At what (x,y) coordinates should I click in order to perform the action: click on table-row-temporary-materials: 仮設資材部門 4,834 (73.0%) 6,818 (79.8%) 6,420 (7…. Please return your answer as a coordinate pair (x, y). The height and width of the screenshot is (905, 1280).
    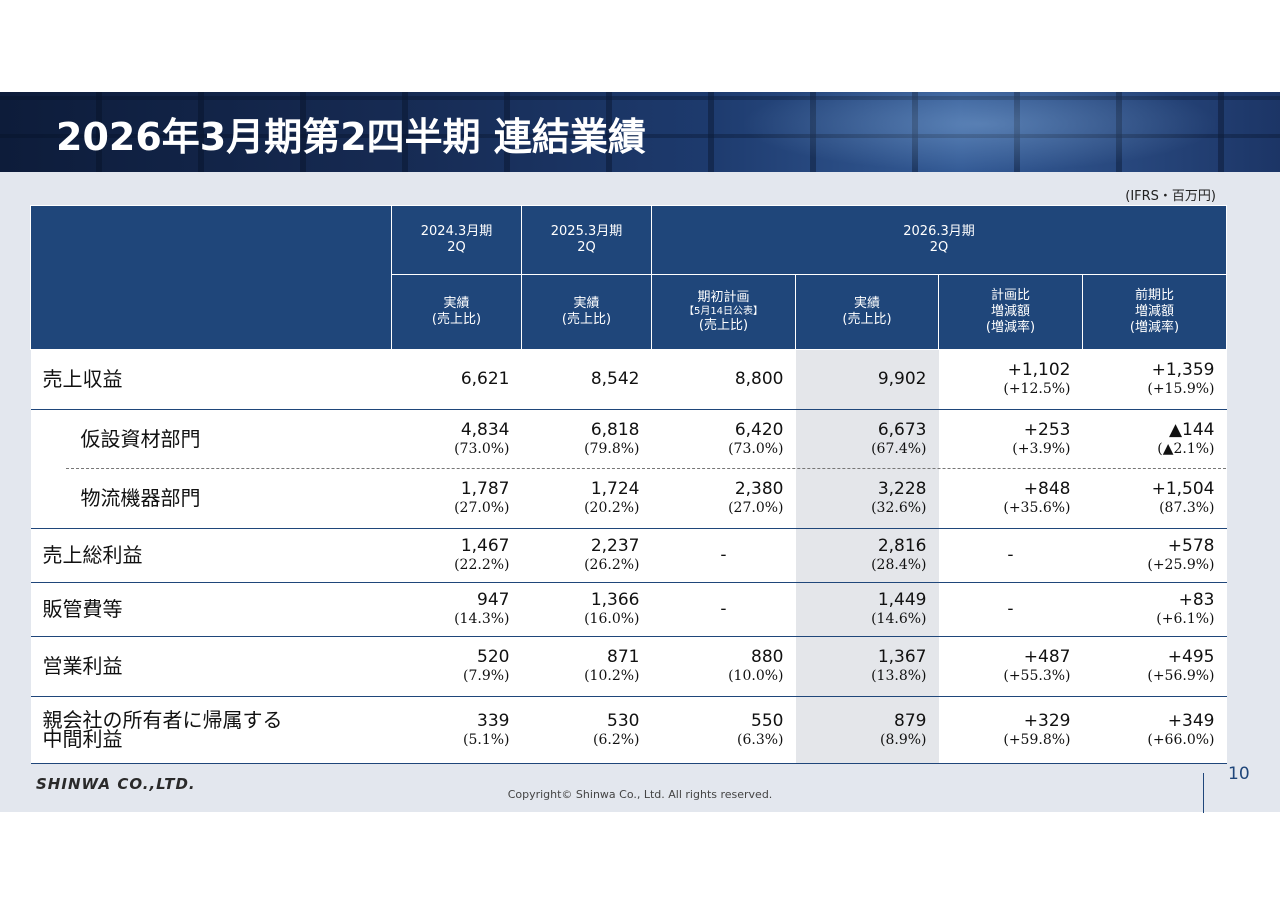
    Looking at the image, I should click on (628, 439).